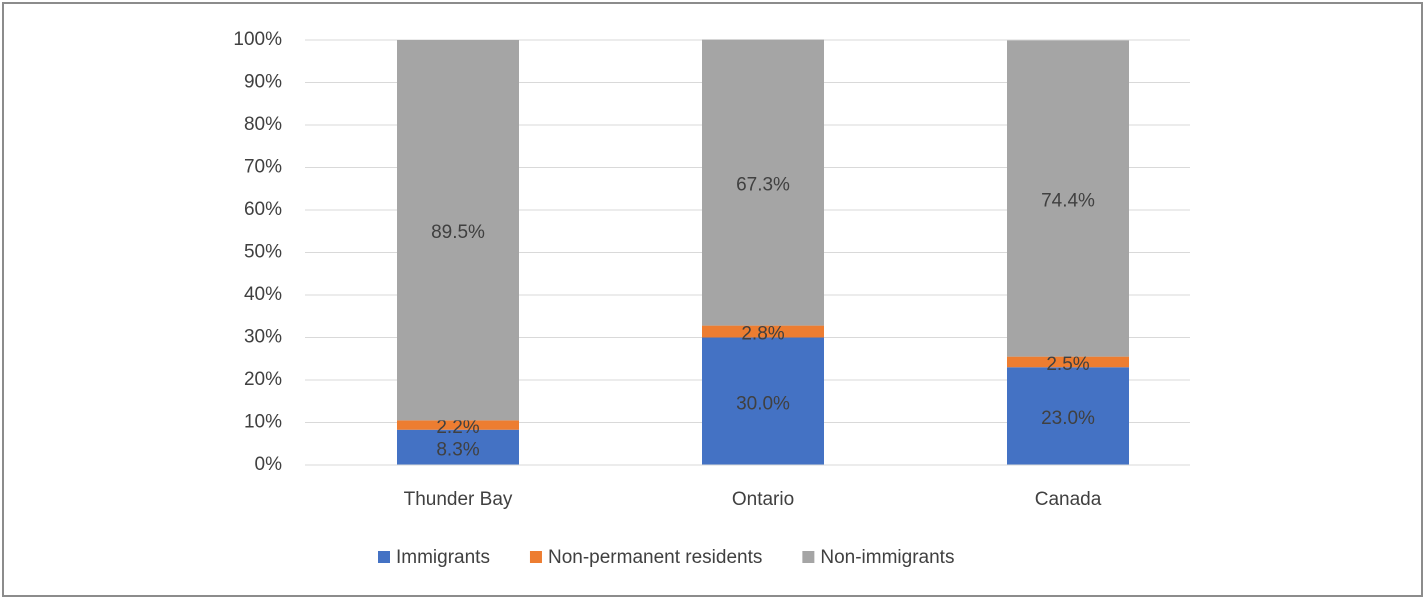 The image size is (1426, 600). What do you see at coordinates (1068, 201) in the screenshot?
I see `data-label: 74.4%` at bounding box center [1068, 201].